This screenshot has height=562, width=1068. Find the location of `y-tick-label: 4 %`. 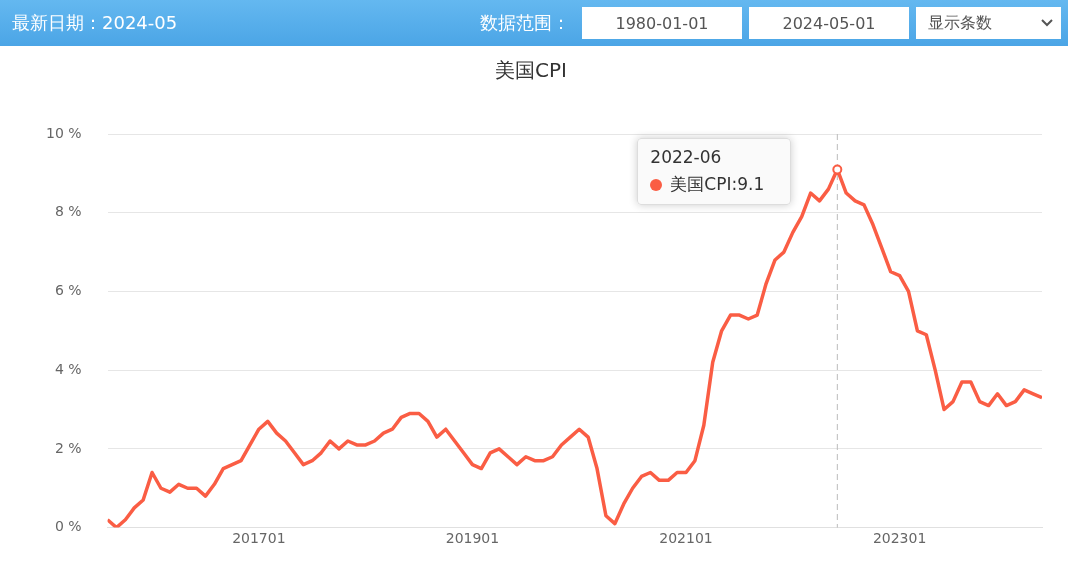

y-tick-label: 4 % is located at coordinates (68, 368).